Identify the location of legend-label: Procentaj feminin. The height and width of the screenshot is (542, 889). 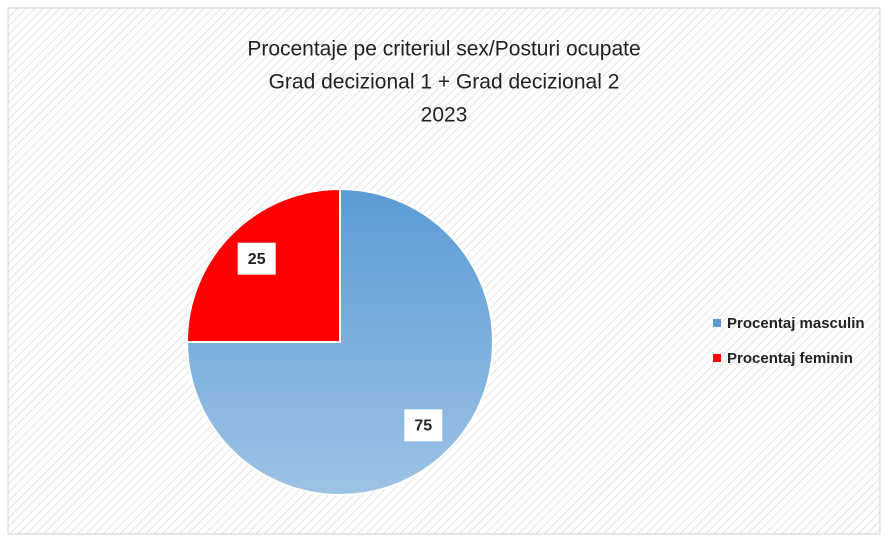
(790, 358).